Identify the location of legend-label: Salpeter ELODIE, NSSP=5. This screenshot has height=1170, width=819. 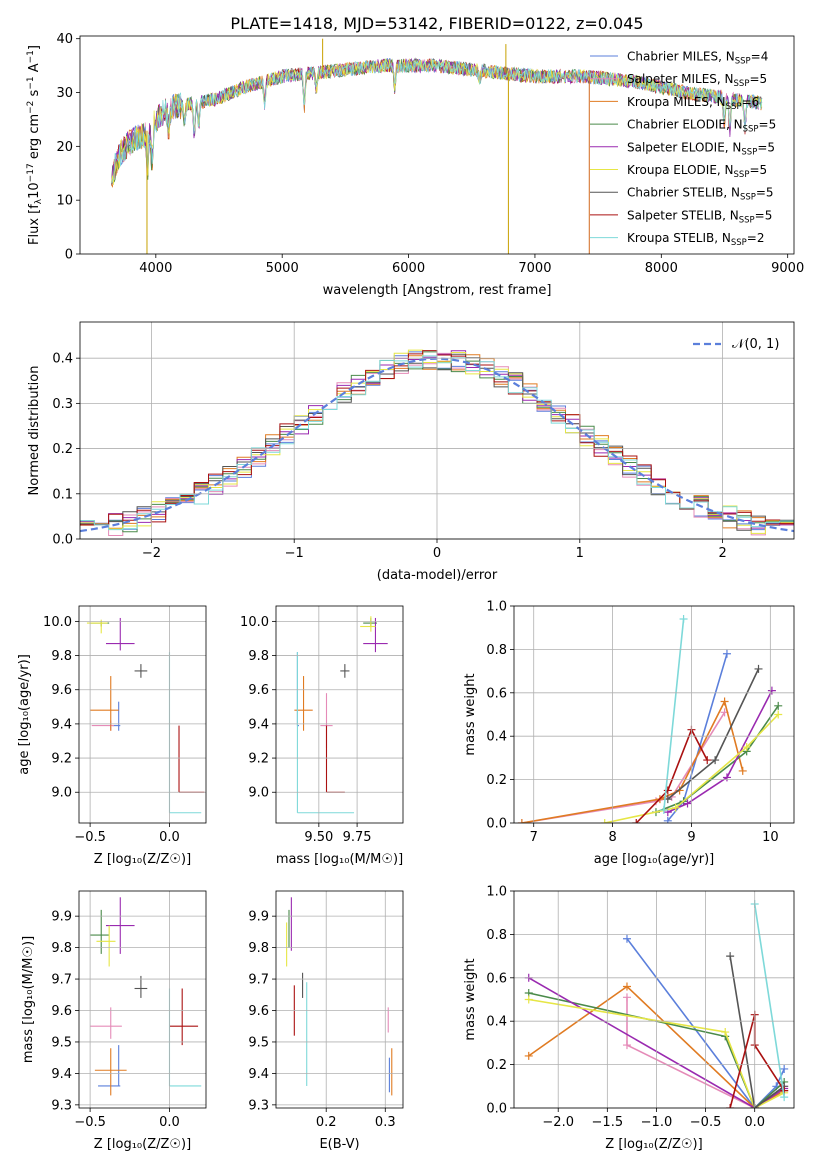
(701, 148).